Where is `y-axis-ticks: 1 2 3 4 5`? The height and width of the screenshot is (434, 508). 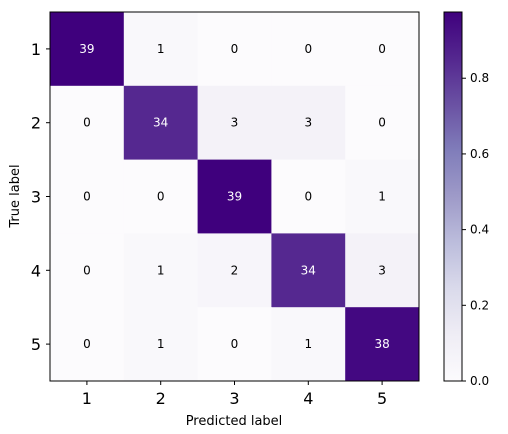
y-axis-ticks: 1 2 3 4 5 is located at coordinates (40, 197).